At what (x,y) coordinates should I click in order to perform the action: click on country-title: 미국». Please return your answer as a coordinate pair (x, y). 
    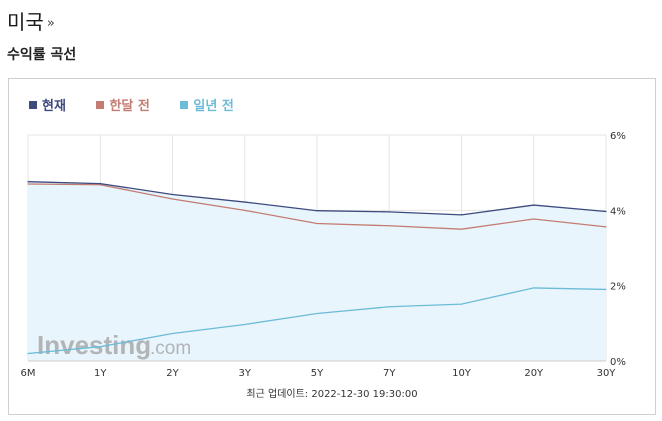
    Looking at the image, I should click on (31, 20).